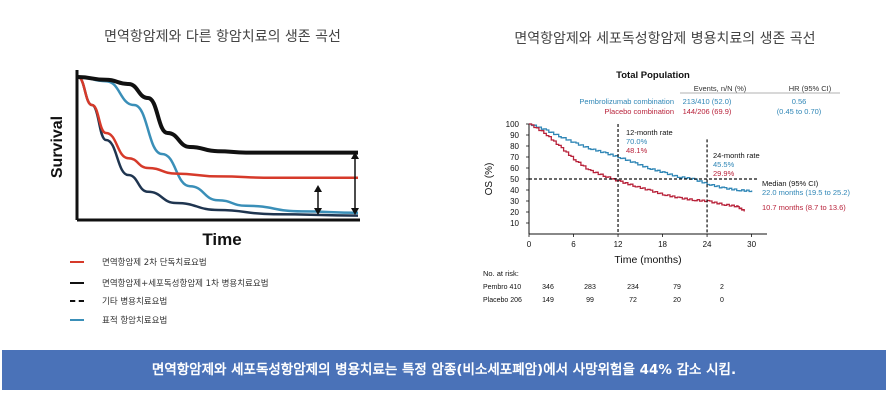 The width and height of the screenshot is (889, 401). What do you see at coordinates (548, 300) in the screenshot?
I see `at-risk-value: 149` at bounding box center [548, 300].